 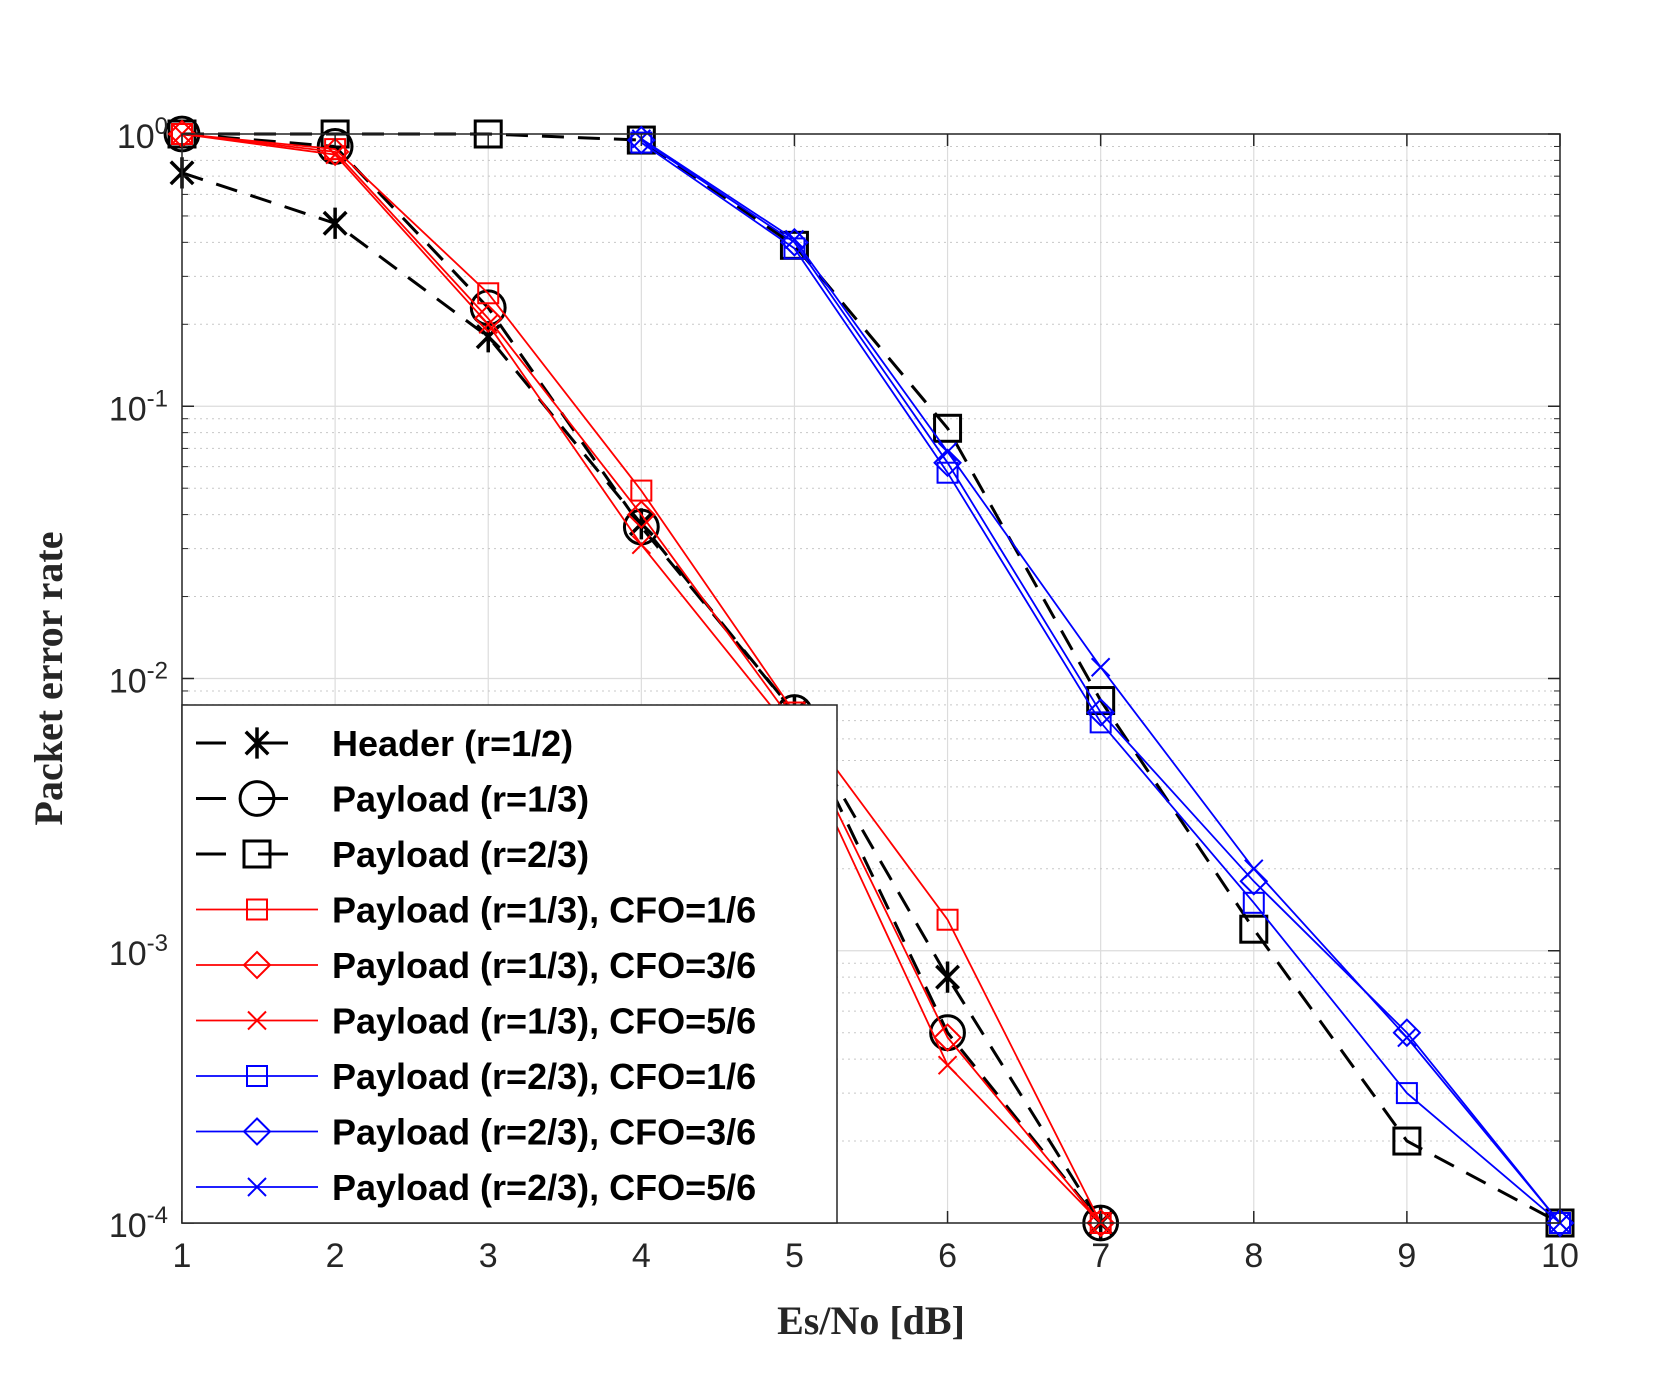 I want to click on y-tick-label: 10⁻³, so click(x=138, y=951).